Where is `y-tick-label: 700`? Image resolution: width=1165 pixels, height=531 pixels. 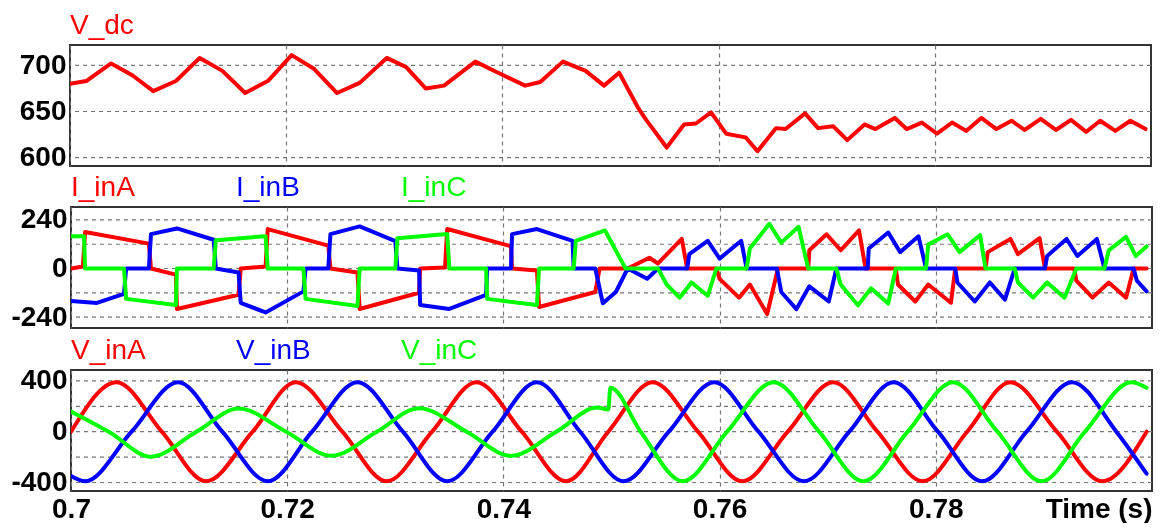
y-tick-label: 700 is located at coordinates (43, 64).